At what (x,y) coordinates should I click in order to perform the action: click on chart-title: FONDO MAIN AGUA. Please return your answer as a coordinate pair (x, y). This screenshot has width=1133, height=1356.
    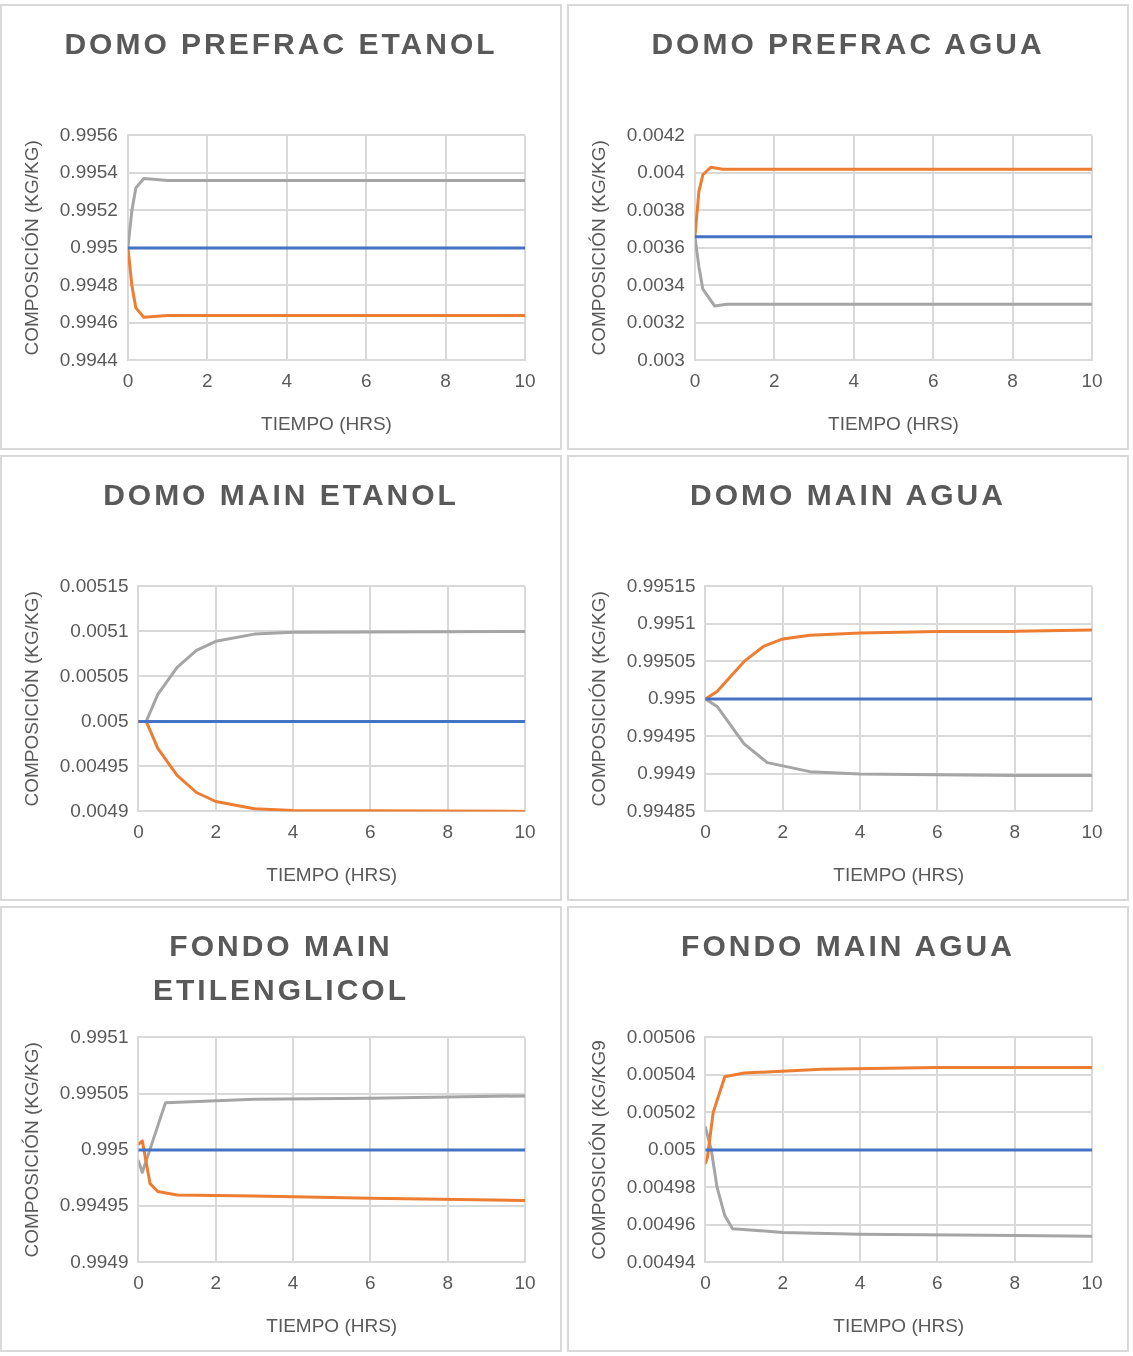
    Looking at the image, I should click on (848, 946).